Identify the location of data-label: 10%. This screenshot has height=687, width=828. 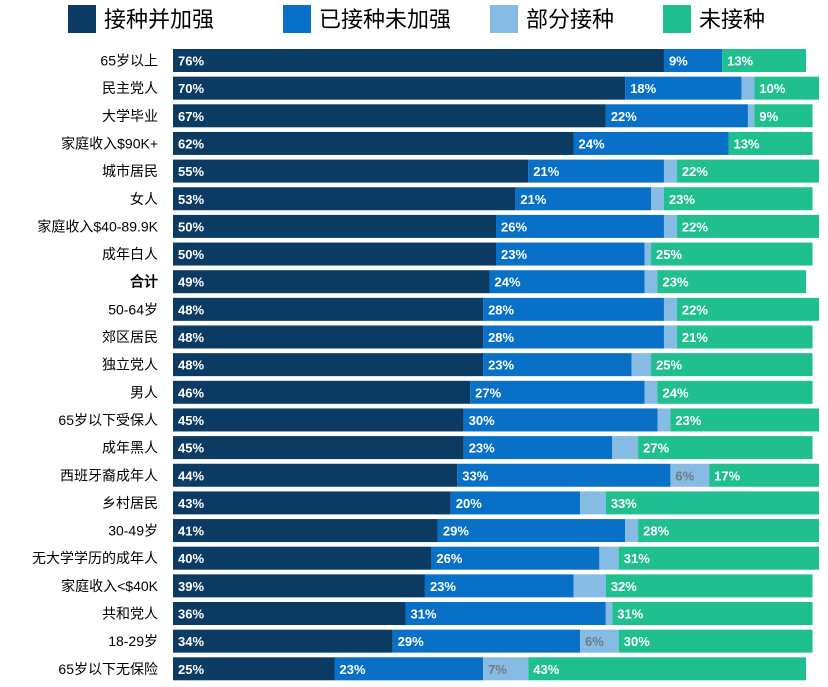
(772, 88).